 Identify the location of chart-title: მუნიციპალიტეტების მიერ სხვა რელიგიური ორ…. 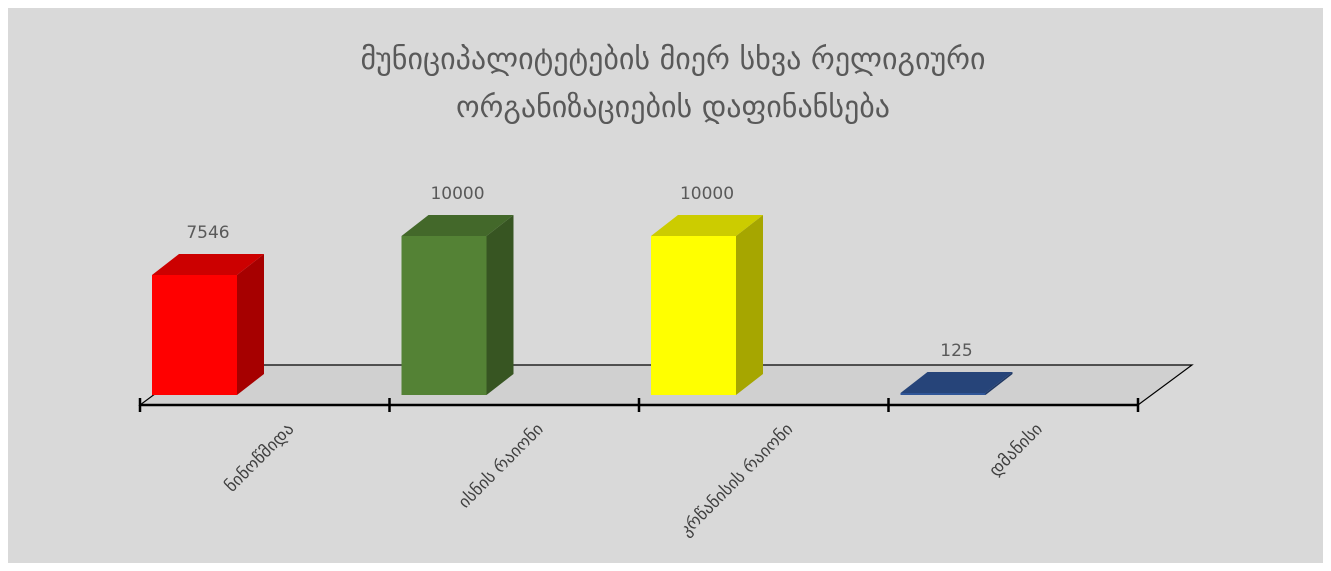
(673, 83).